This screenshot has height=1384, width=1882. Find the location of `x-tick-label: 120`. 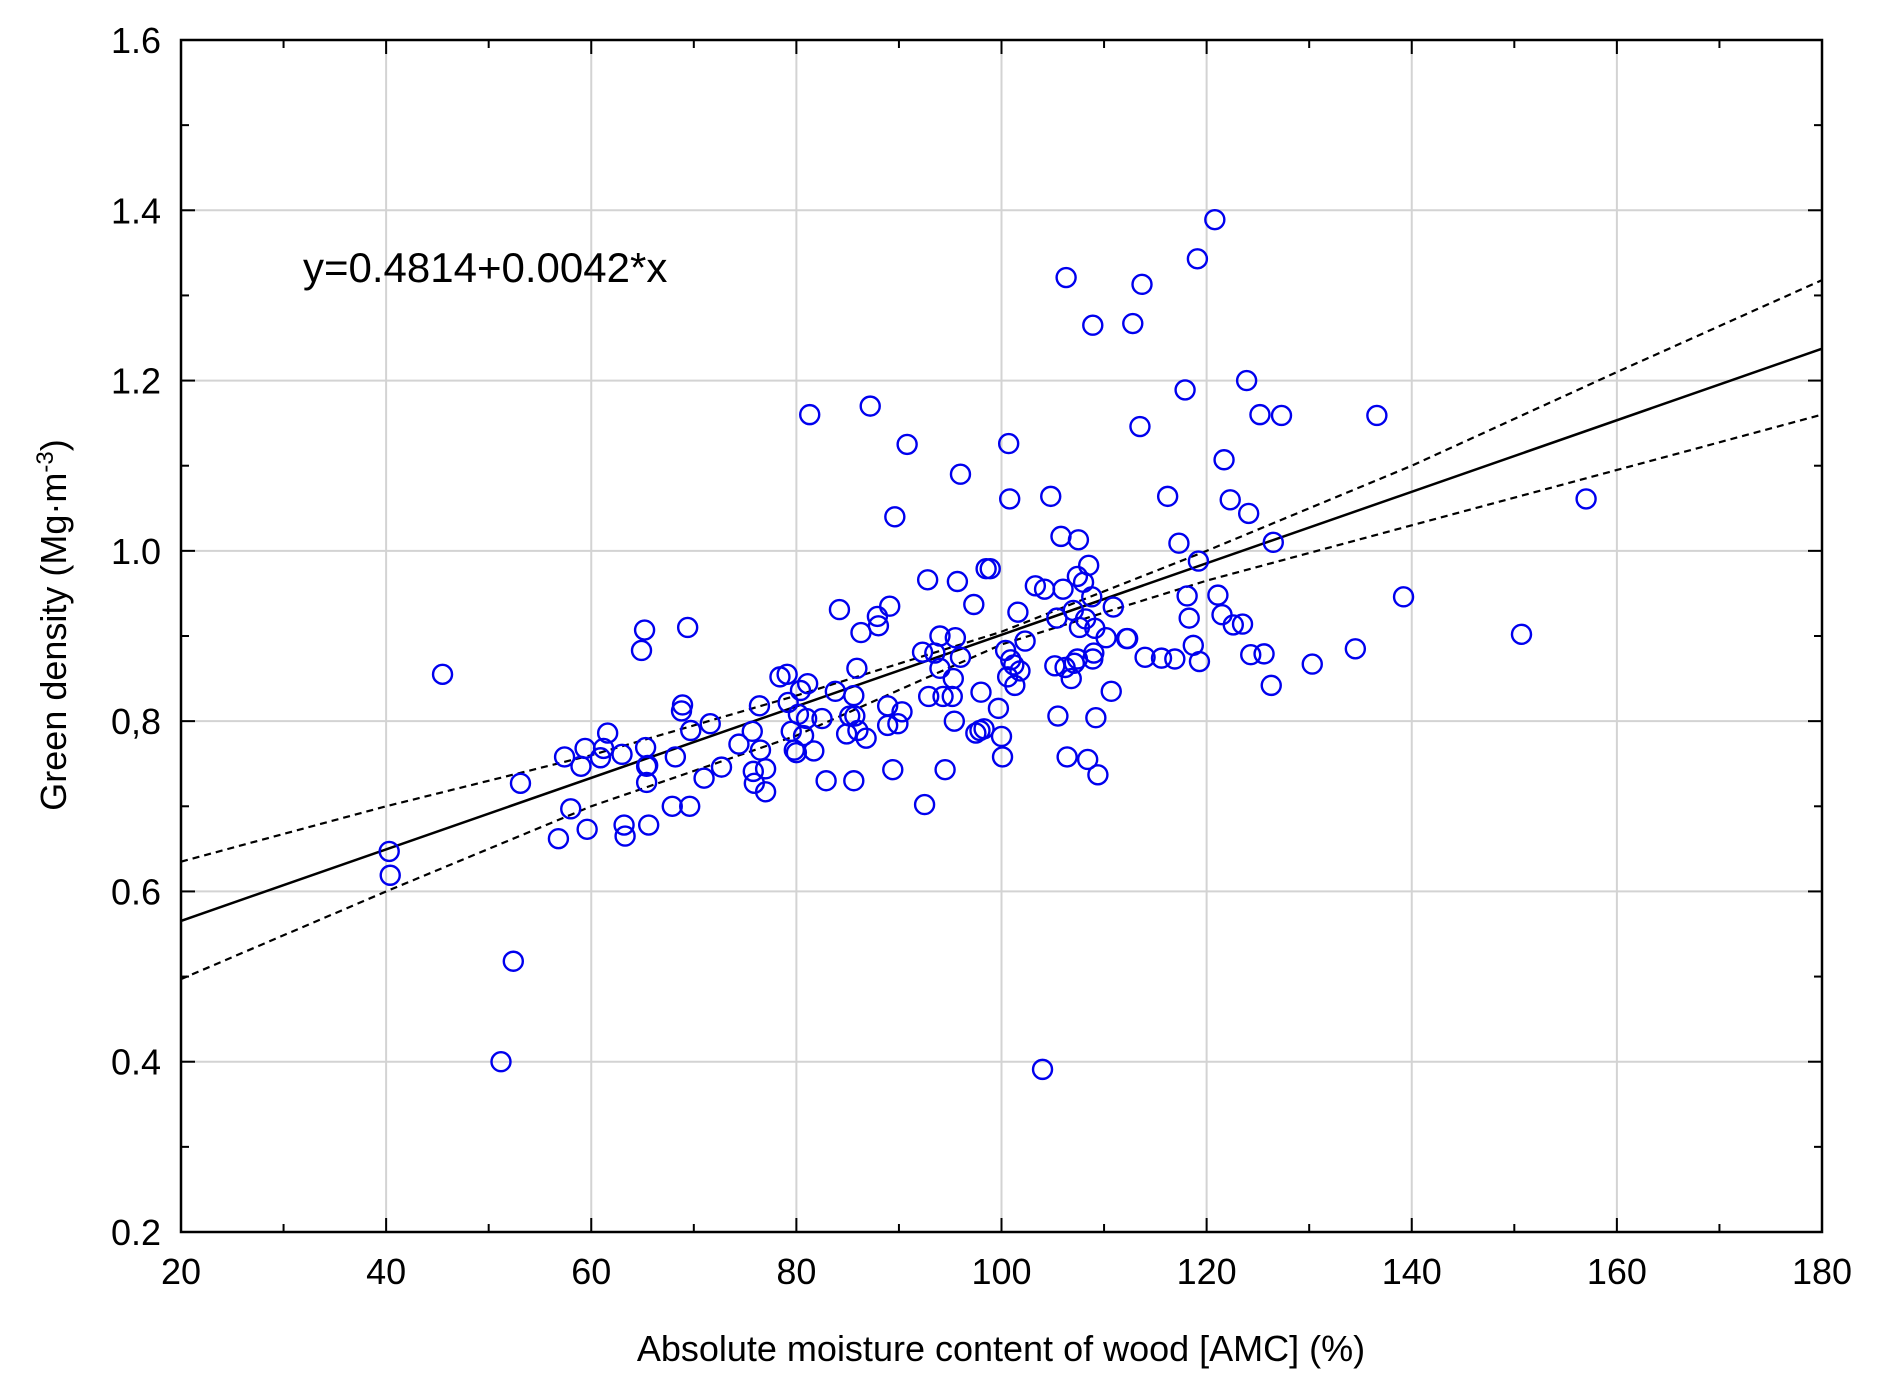

x-tick-label: 120 is located at coordinates (1207, 1271).